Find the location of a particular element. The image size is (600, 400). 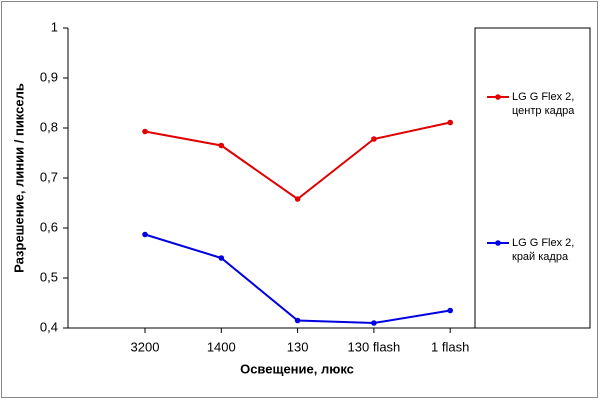

x-tick-label: 3200 is located at coordinates (145, 346).